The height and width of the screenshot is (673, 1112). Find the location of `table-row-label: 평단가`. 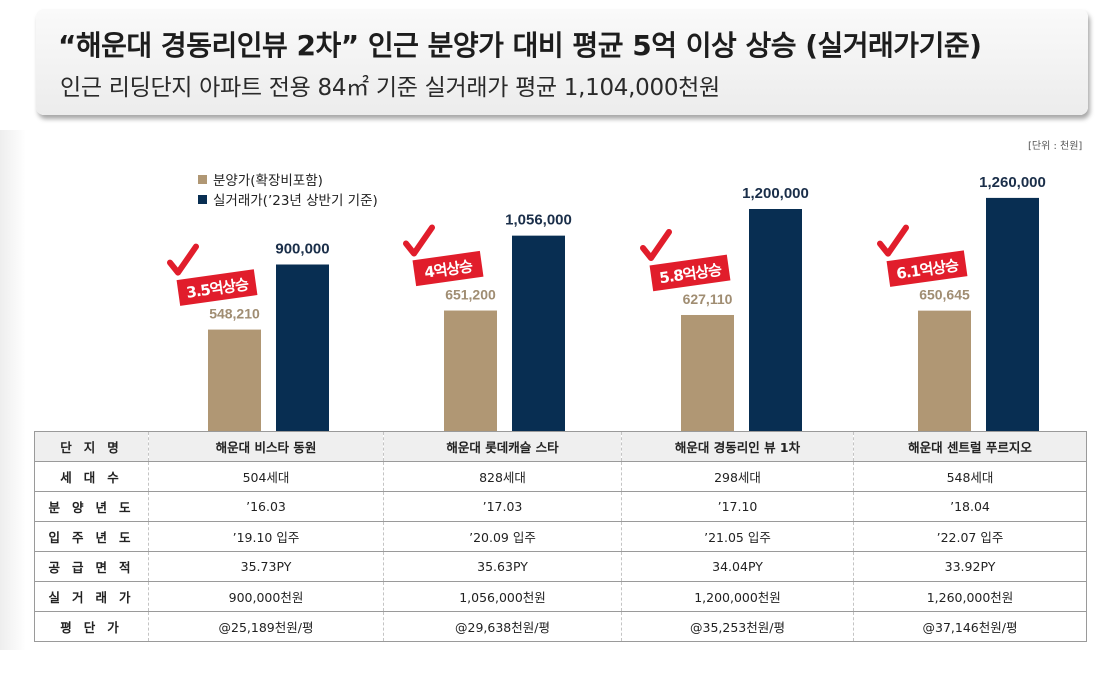

table-row-label: 평단가 is located at coordinates (91, 626).